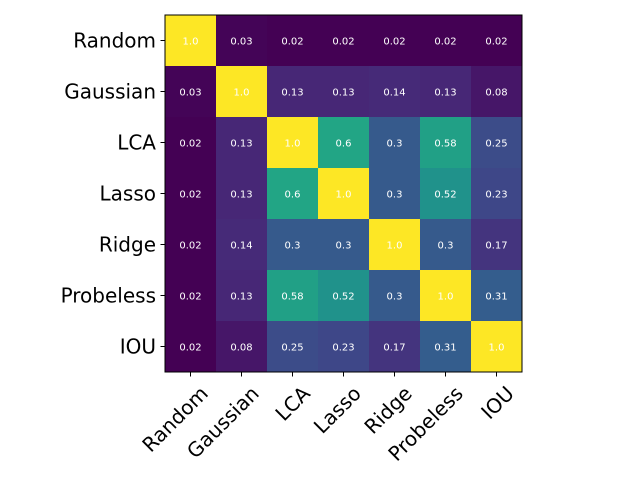 Image resolution: width=640 pixels, height=480 pixels. Describe the element at coordinates (293, 143) in the screenshot. I see `heatmap-cell-lca-lca` at that location.